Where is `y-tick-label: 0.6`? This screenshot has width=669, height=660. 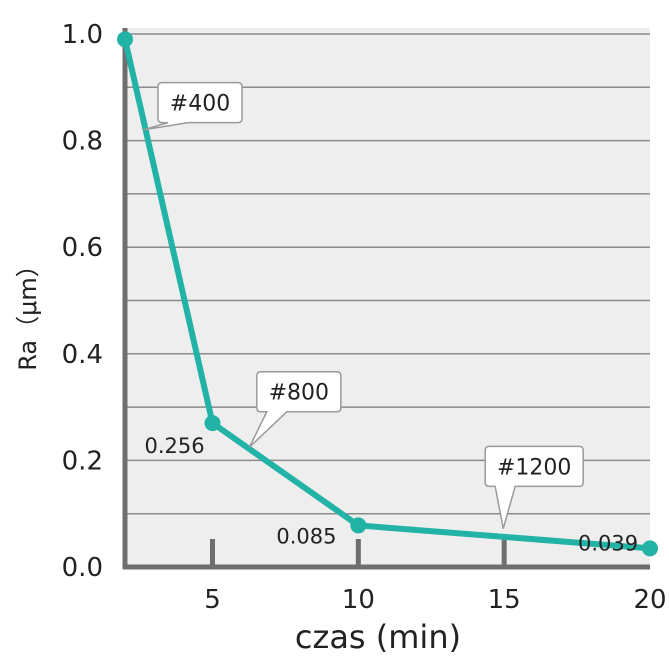 y-tick-label: 0.6 is located at coordinates (82, 248).